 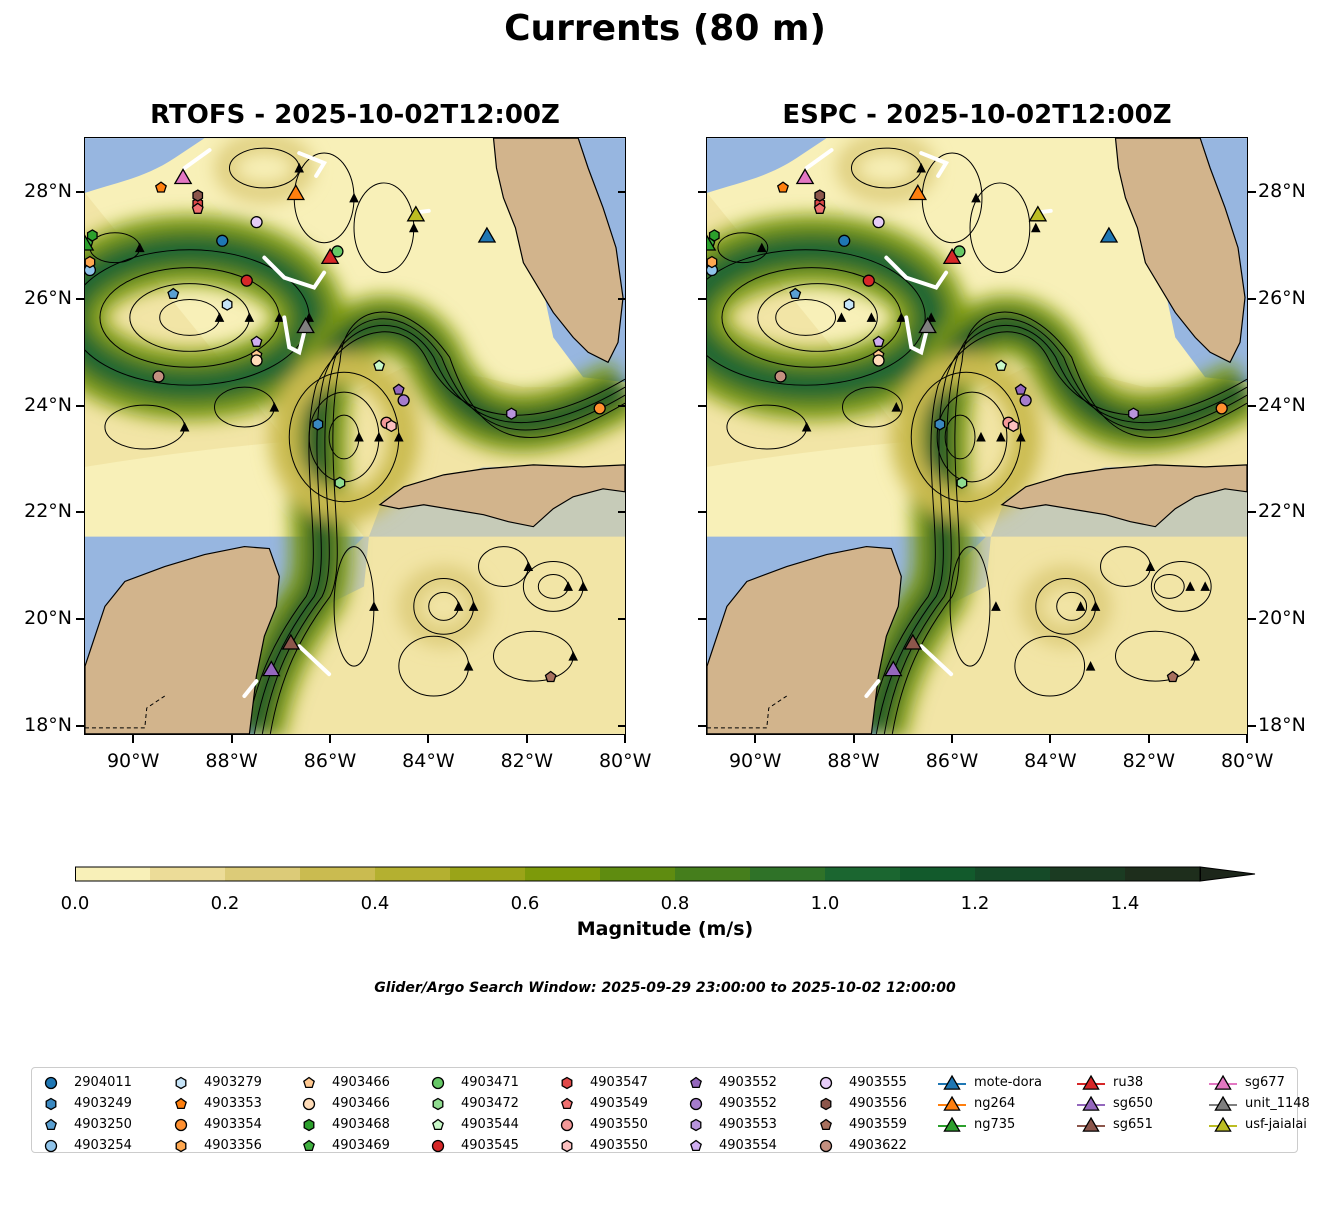 What do you see at coordinates (1057, 532) in the screenshot?
I see `loop-current-streamline` at bounding box center [1057, 532].